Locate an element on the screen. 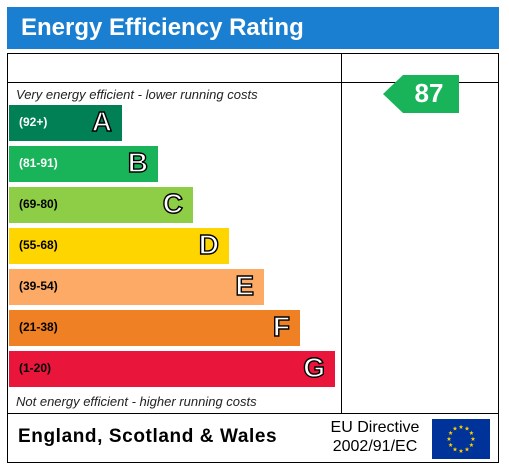 The image size is (509, 467). current-rating-value: 87 is located at coordinates (429, 93).